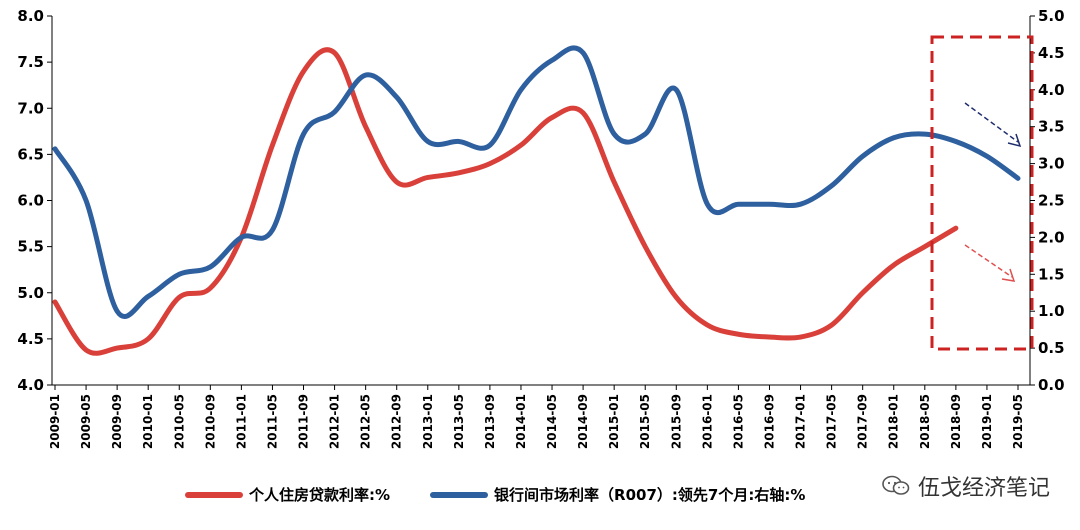  I want to click on y-right-tick-label: 2.0, so click(1051, 237).